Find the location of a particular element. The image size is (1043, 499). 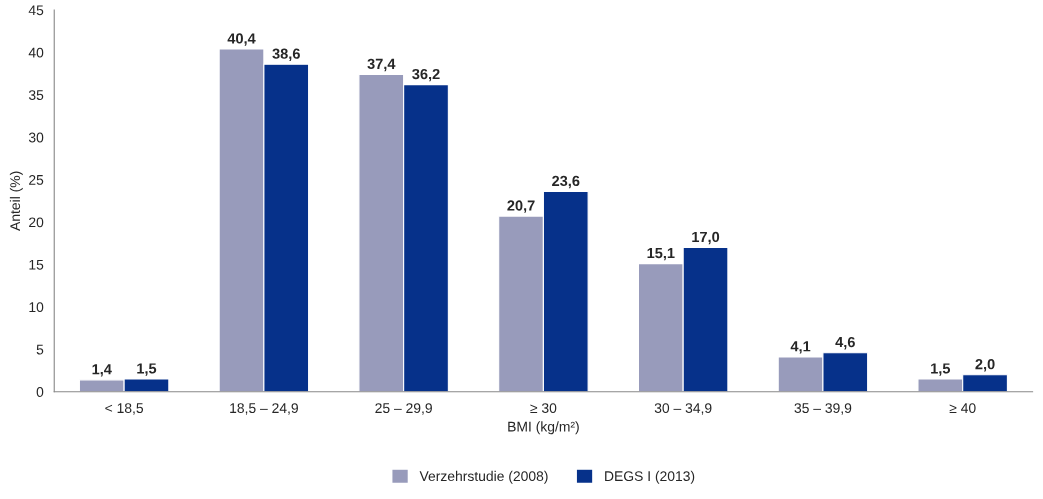

data-label: 36,2 is located at coordinates (426, 75).